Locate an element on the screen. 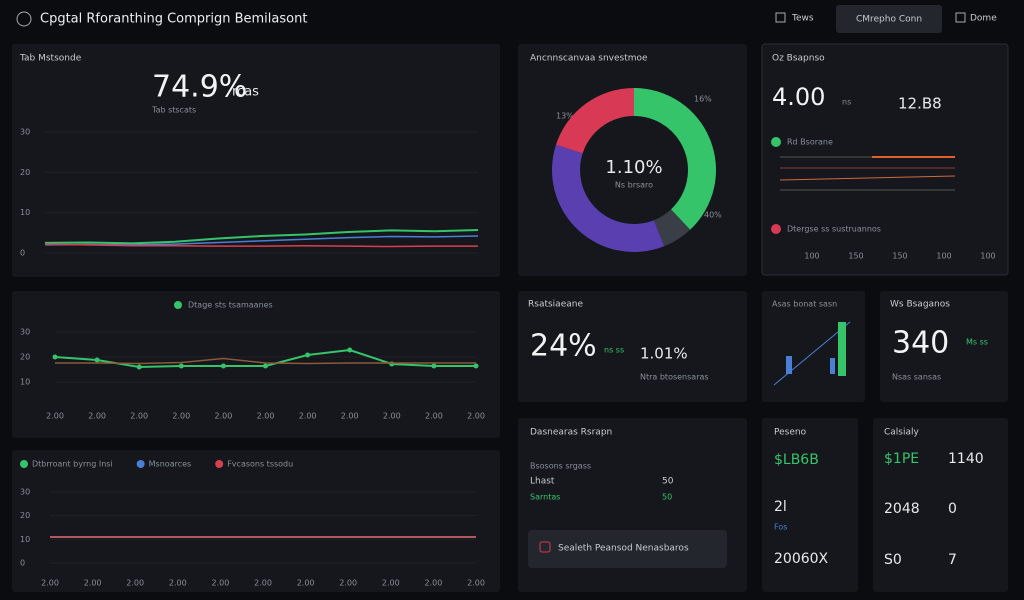 The image size is (1024, 600). kpi: 1.01% is located at coordinates (664, 354).